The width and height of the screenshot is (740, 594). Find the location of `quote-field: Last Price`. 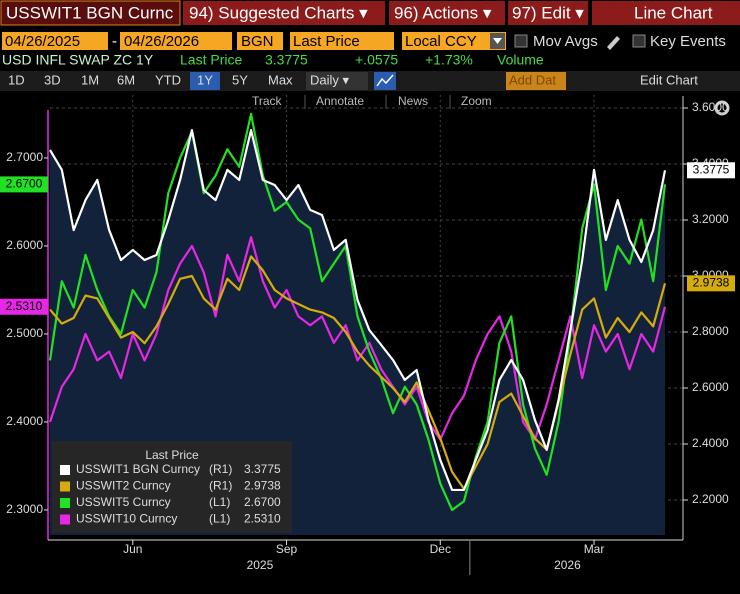

quote-field: Last Price is located at coordinates (211, 60).